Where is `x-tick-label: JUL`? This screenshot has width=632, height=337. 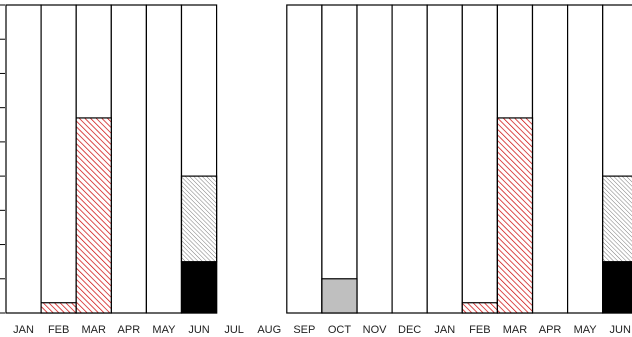 x-tick-label: JUL is located at coordinates (234, 330).